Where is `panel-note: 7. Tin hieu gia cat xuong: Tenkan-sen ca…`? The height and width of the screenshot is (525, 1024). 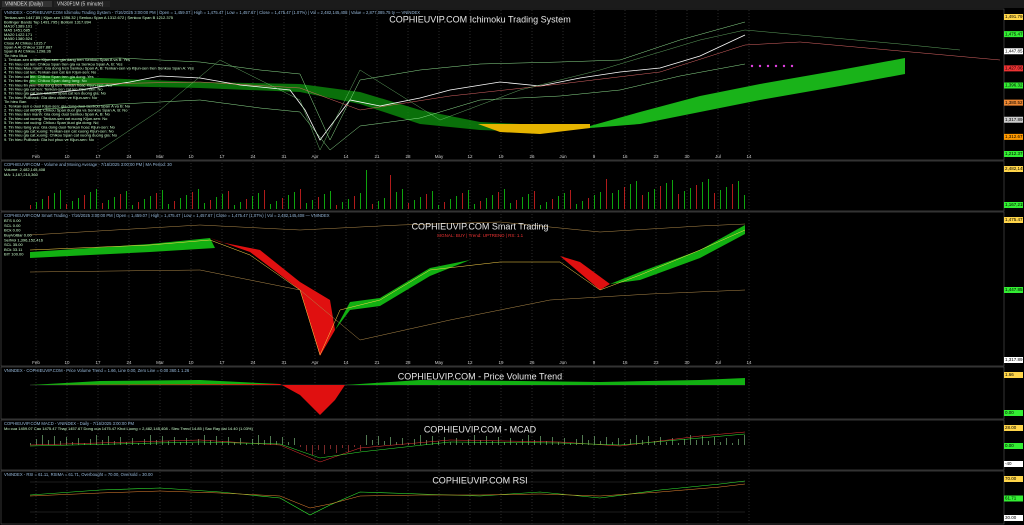 panel-note: 7. Tin hieu gia cat xuong: Tenkan-sen ca… is located at coordinates (59, 130).